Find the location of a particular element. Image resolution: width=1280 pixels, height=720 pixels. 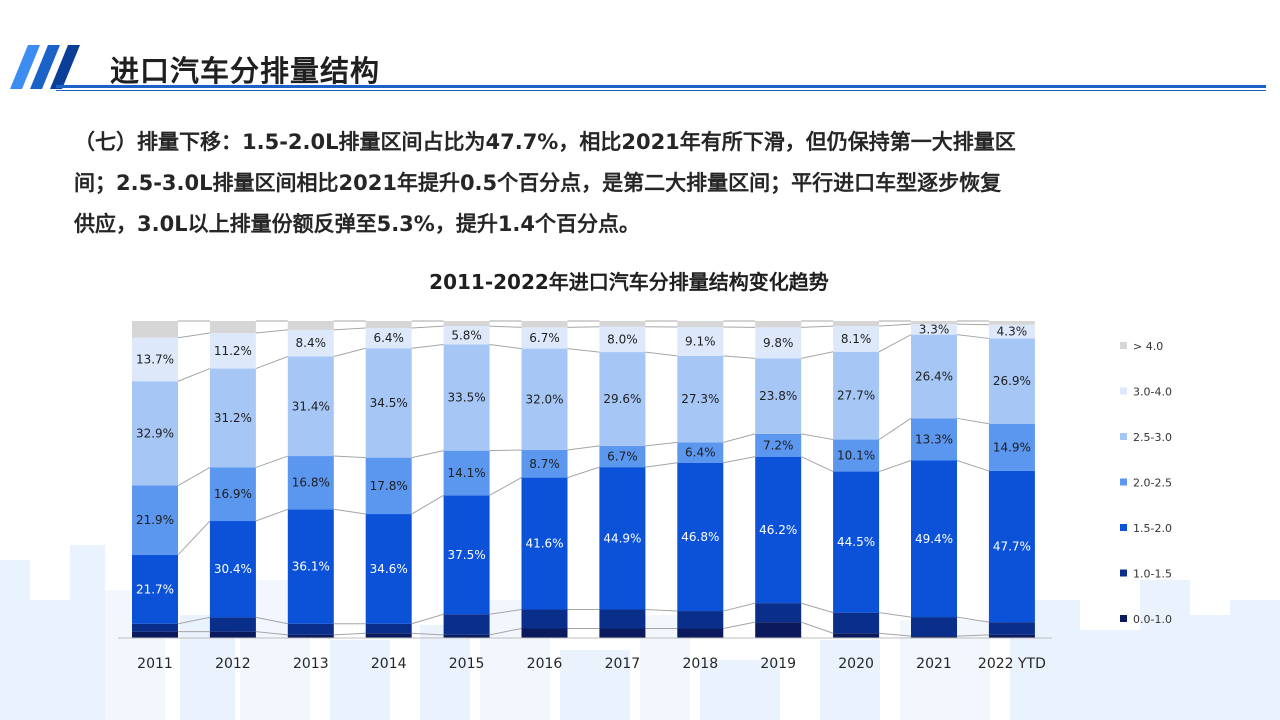

data-label: 8.7% is located at coordinates (544, 464).